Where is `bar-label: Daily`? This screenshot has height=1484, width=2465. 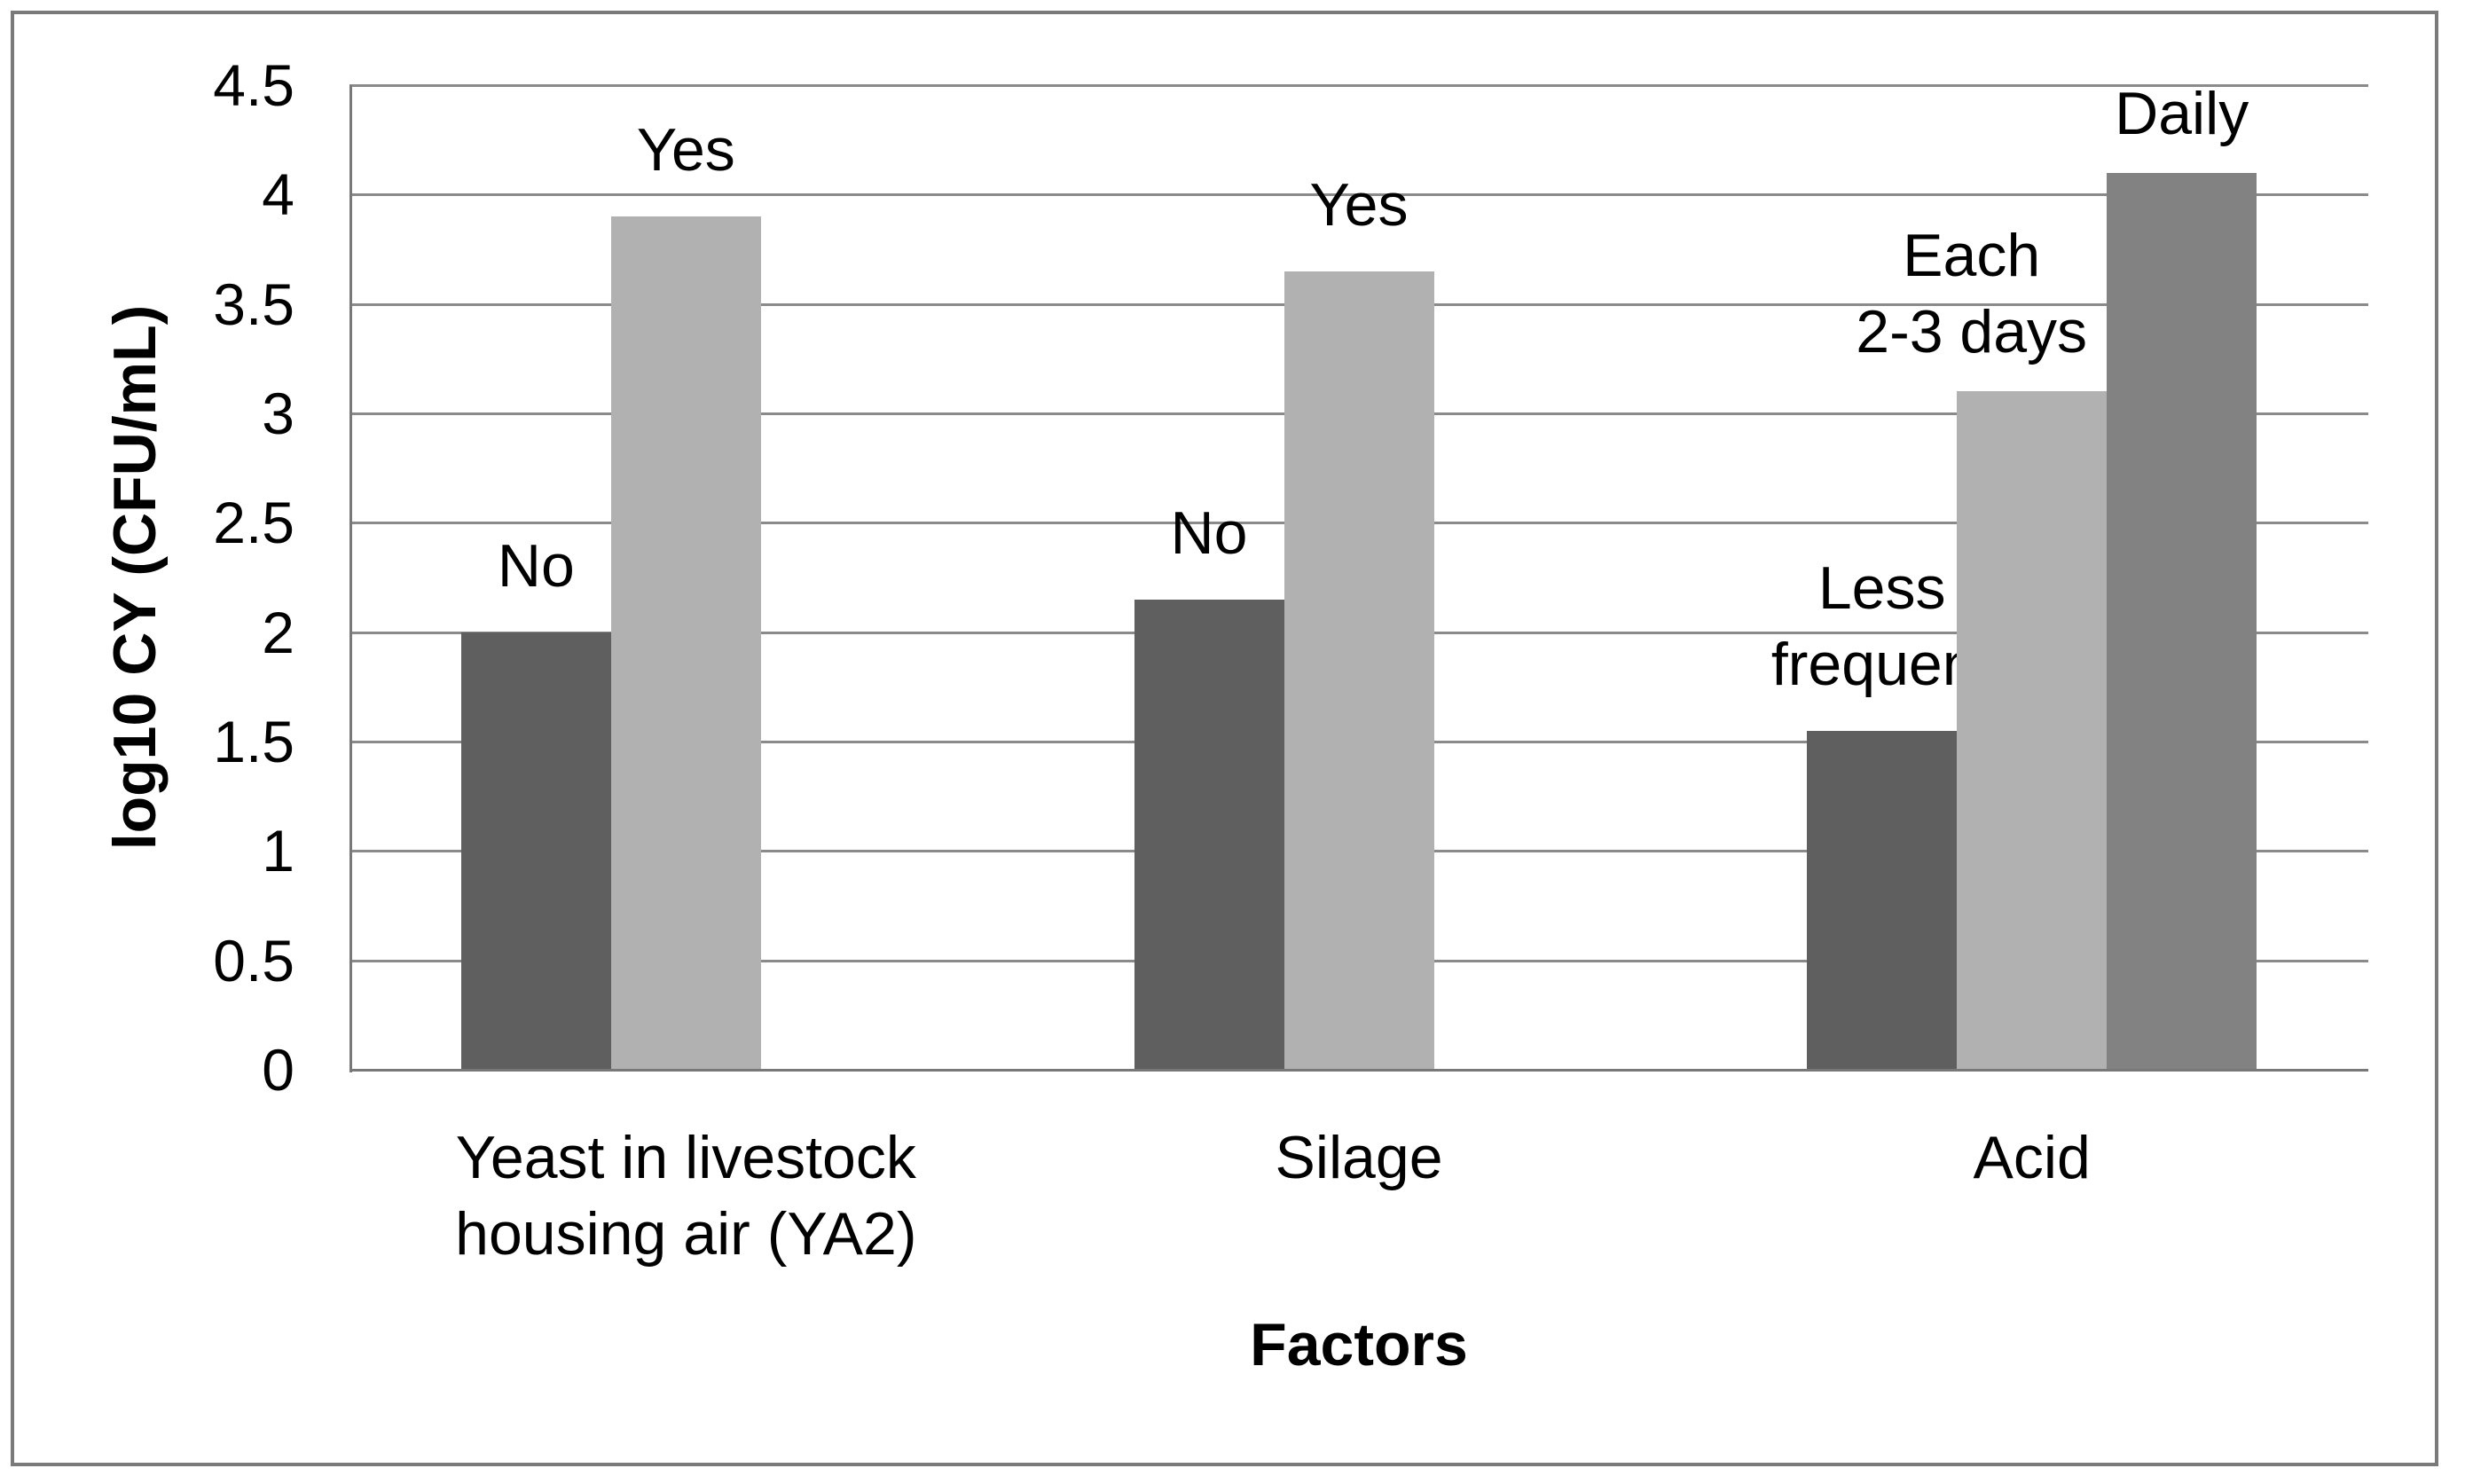 bar-label: Daily is located at coordinates (2182, 113).